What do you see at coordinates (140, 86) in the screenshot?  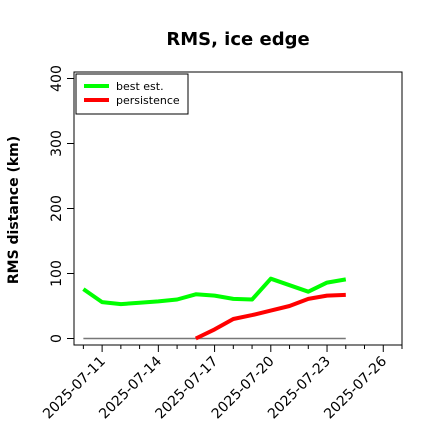 I see `legend-label: best est.` at bounding box center [140, 86].